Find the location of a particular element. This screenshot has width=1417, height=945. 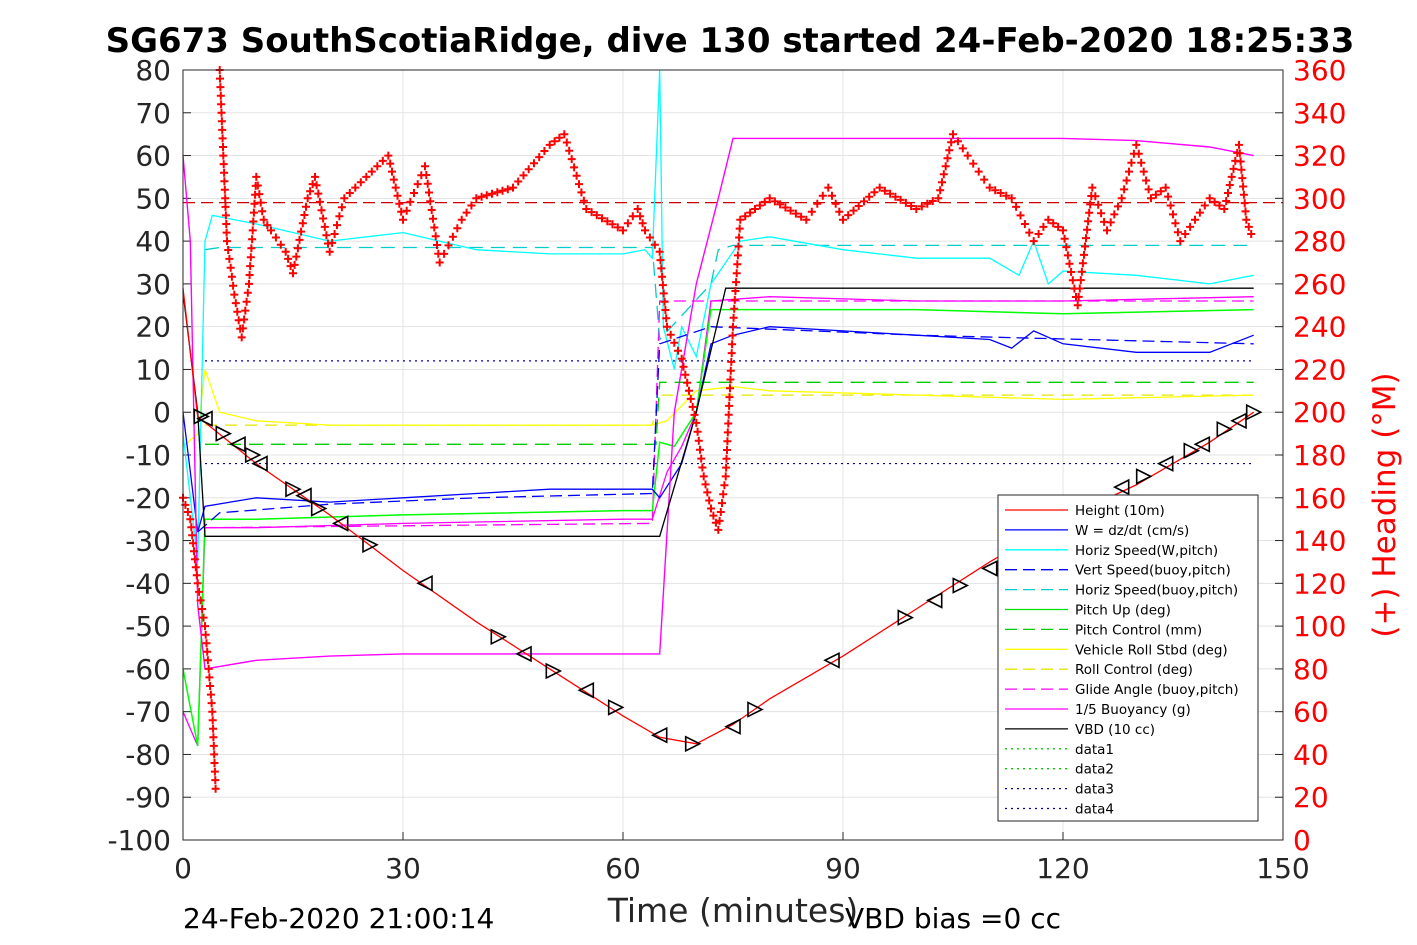

legend-label: Horiz Speed(W,pitch) is located at coordinates (1146, 551).